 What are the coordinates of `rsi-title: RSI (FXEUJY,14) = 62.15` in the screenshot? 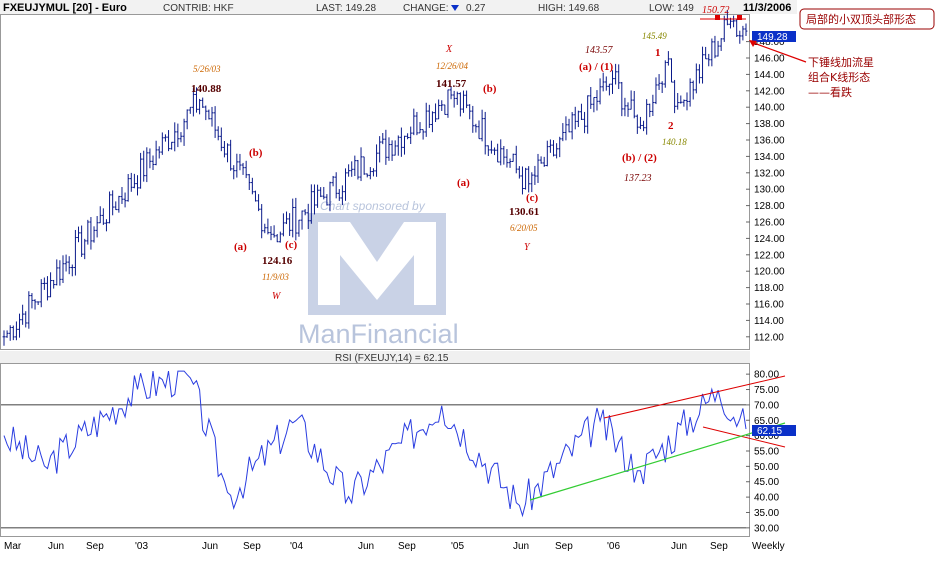 It's located at (392, 358).